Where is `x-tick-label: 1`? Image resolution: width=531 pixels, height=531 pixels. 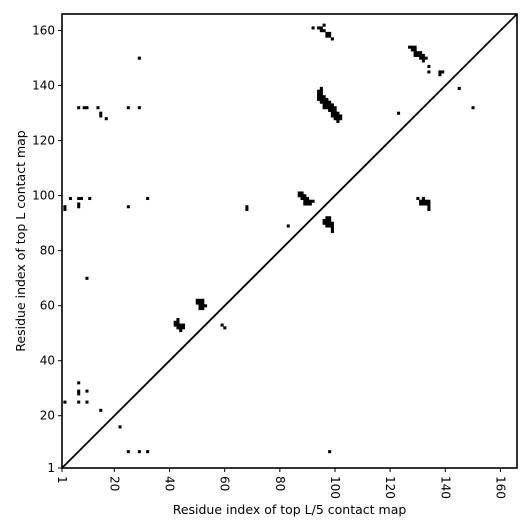
x-tick-label: 1 is located at coordinates (62, 480).